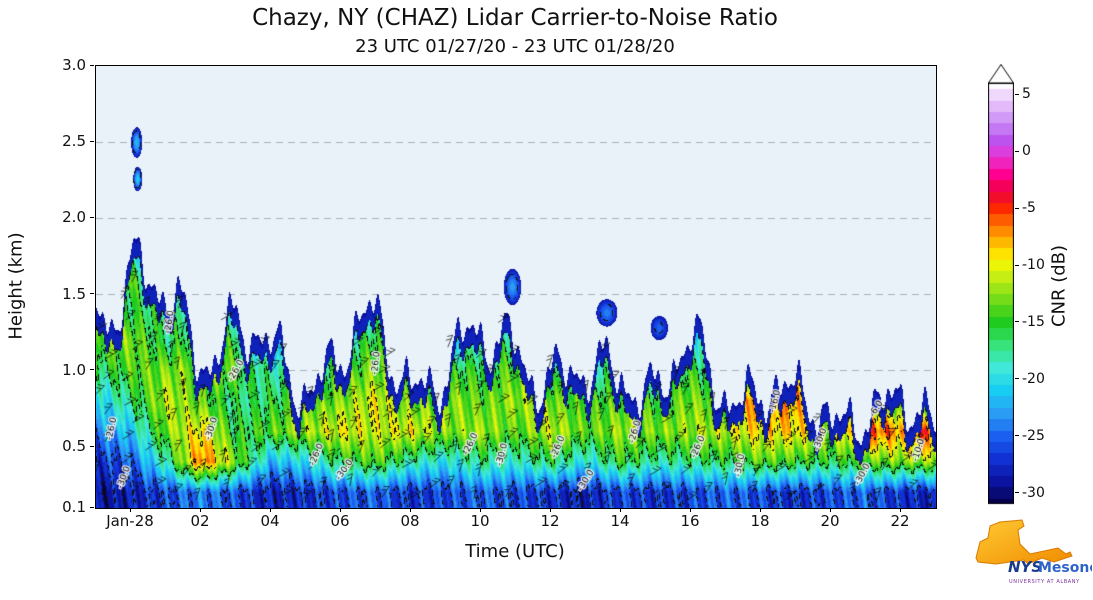 The image size is (1093, 600). What do you see at coordinates (1044, 582) in the screenshot?
I see `logo-subtitle: UNIVERSITY AT ALBANY` at bounding box center [1044, 582].